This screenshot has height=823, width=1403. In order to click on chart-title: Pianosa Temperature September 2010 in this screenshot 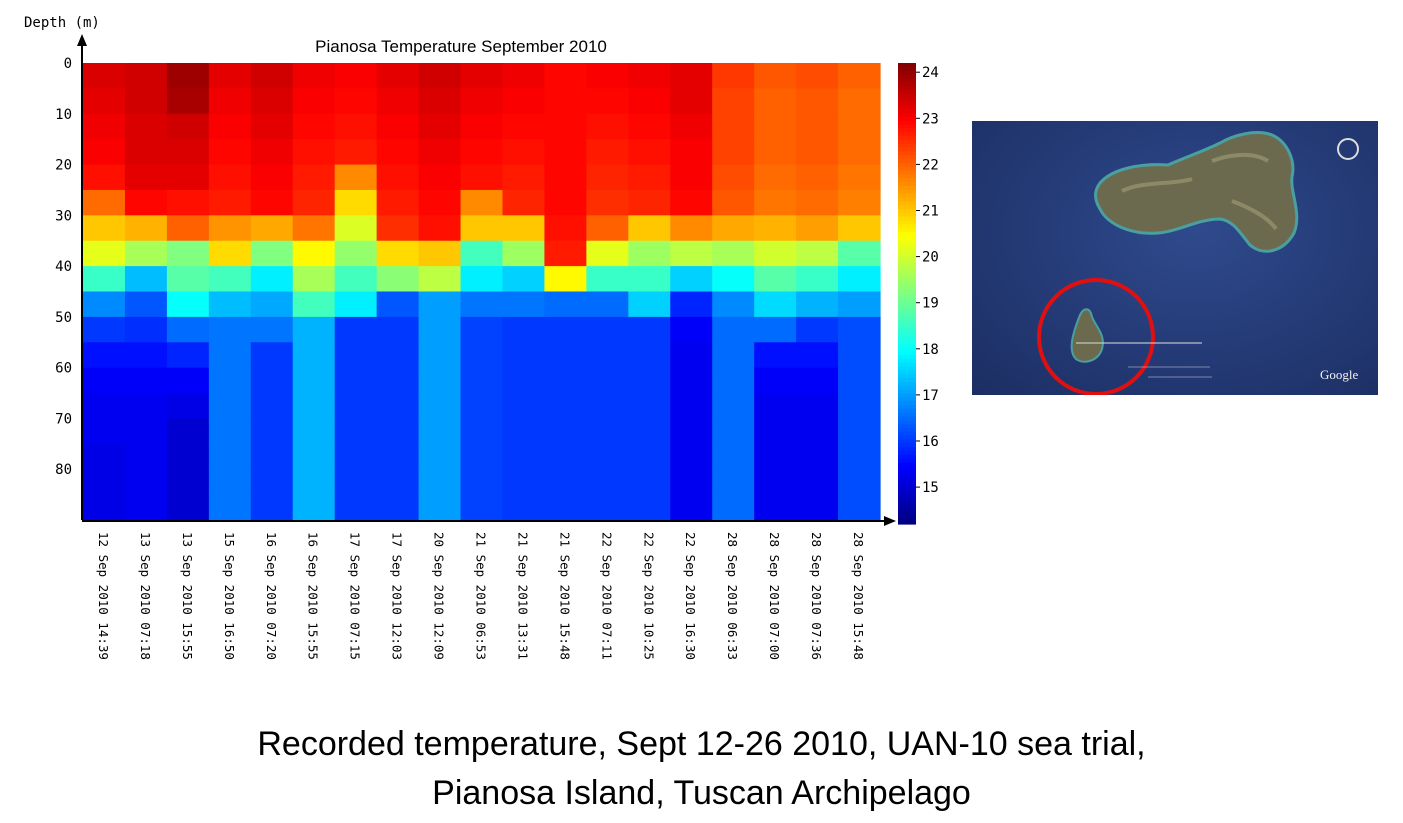, I will do `click(461, 46)`.